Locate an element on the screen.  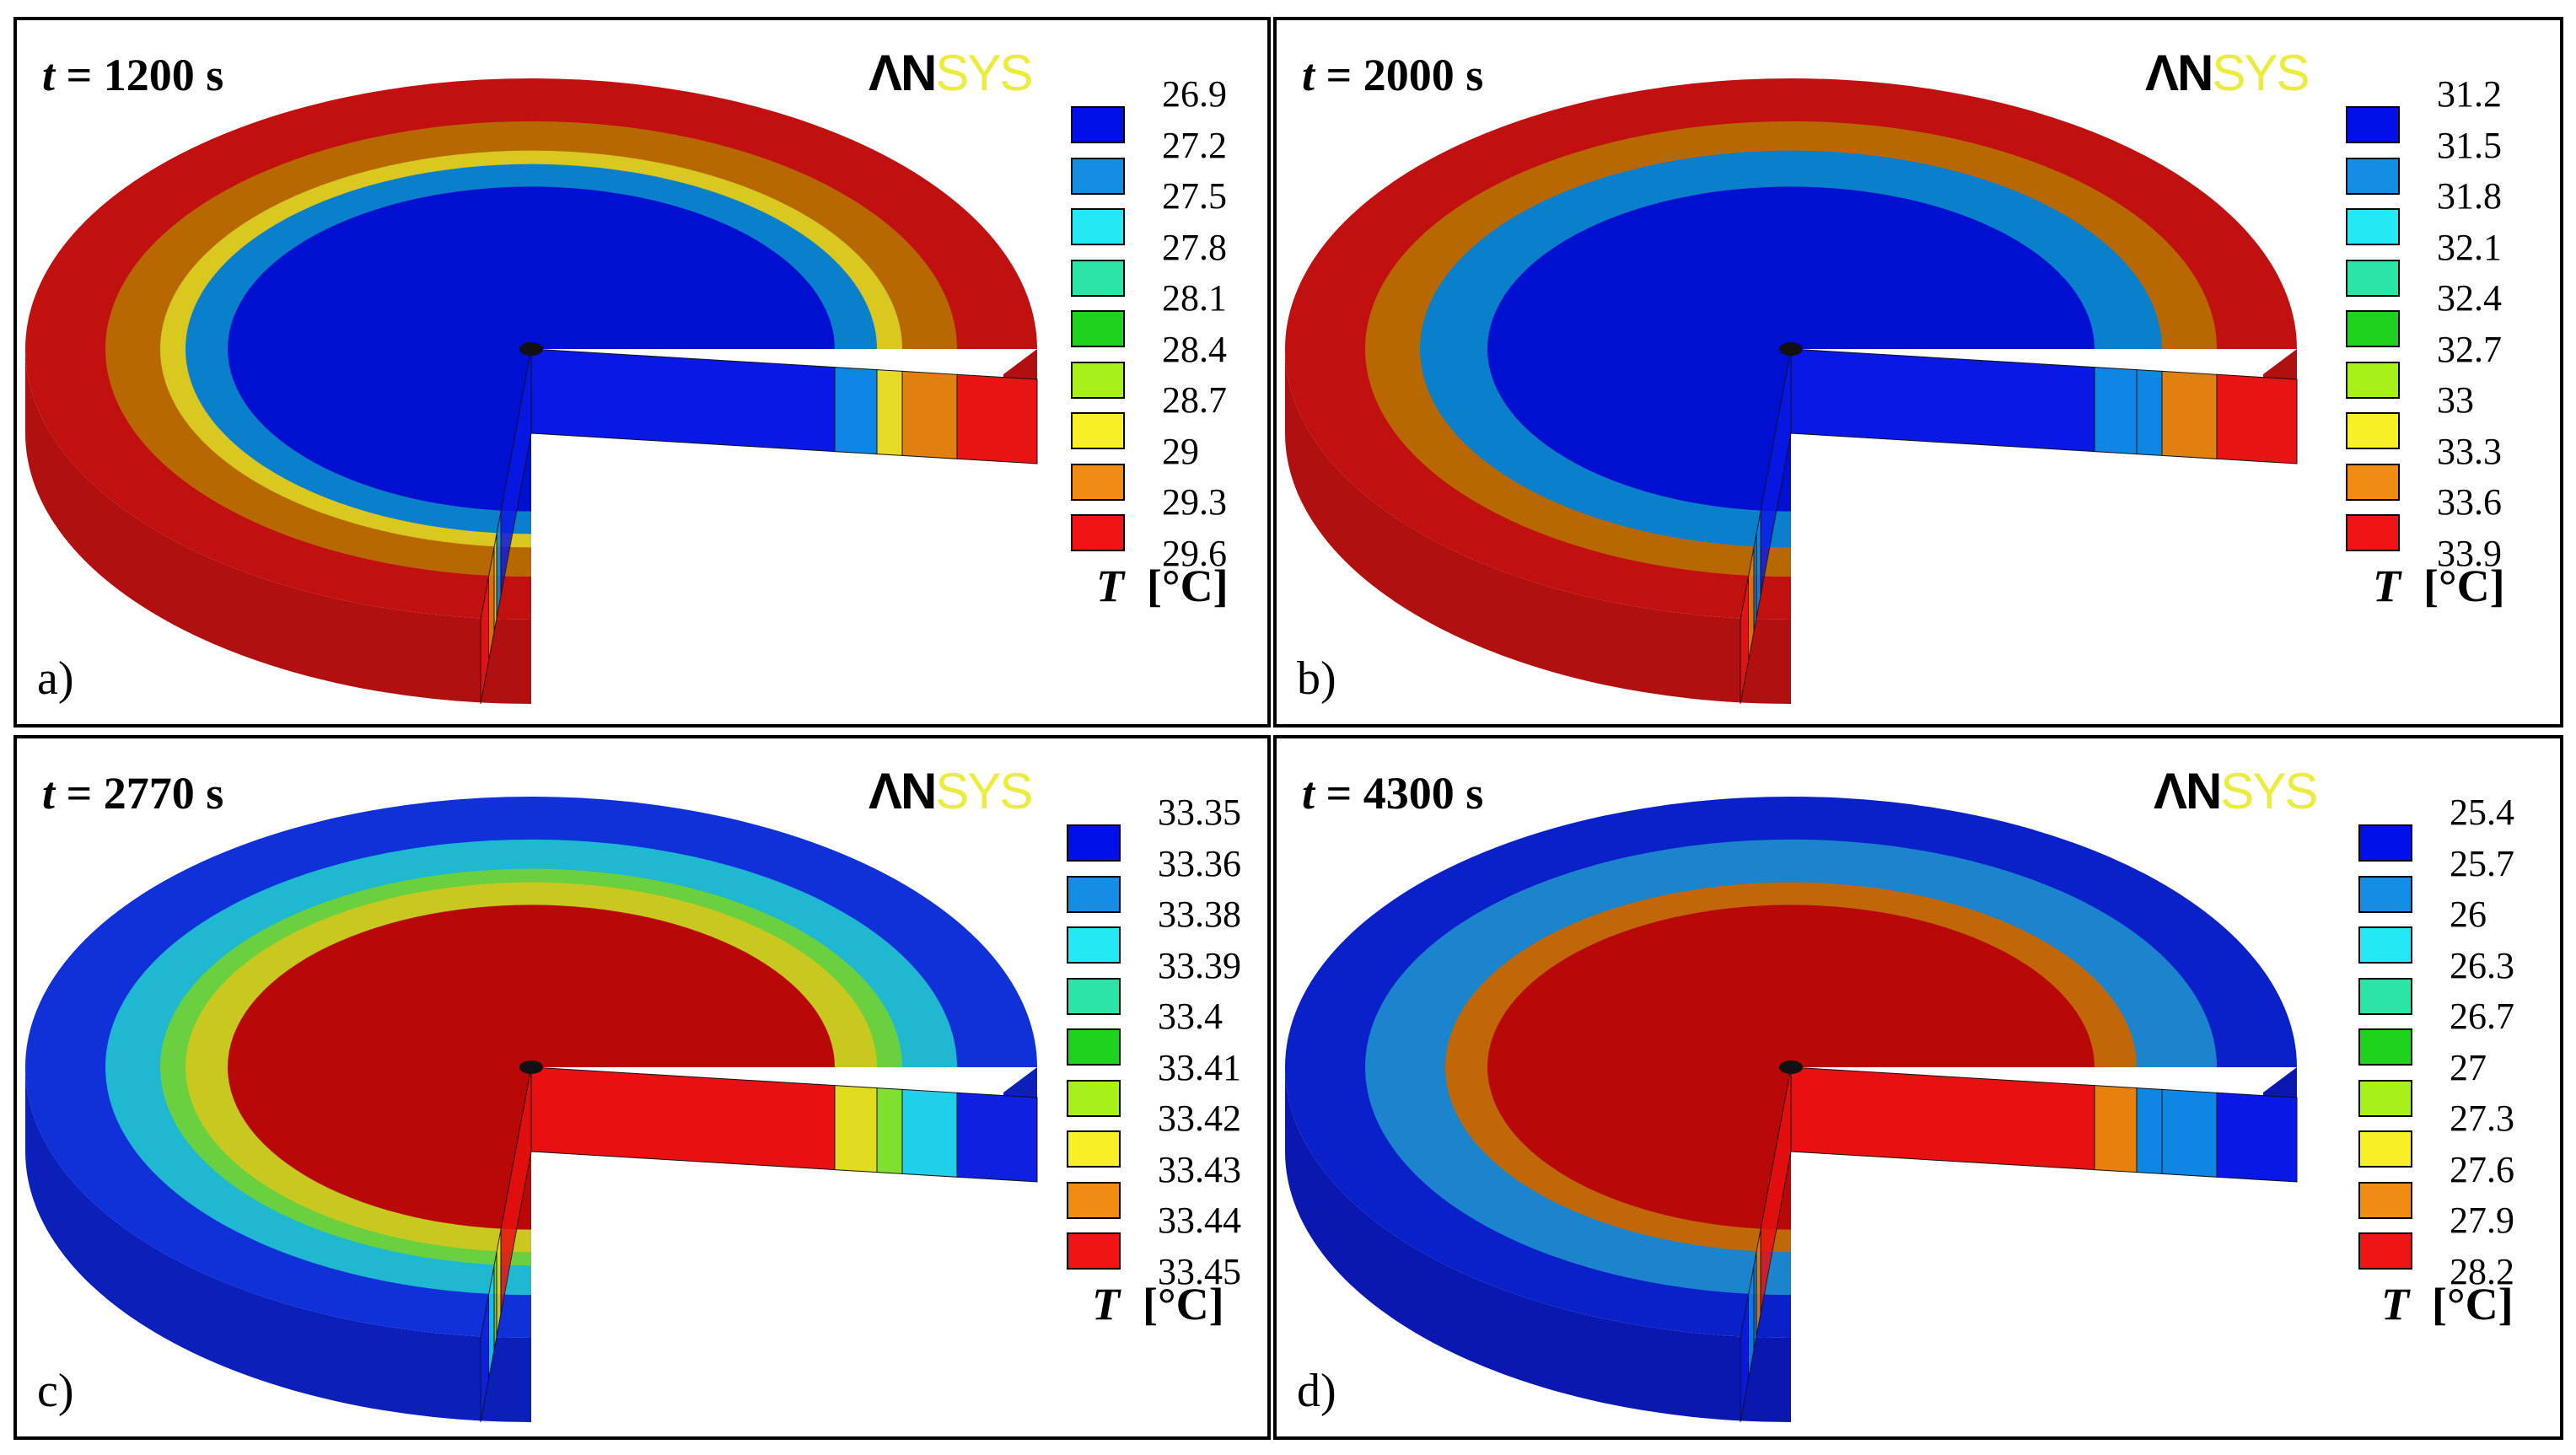
legend-tick-label: 27.6 is located at coordinates (2482, 1169).